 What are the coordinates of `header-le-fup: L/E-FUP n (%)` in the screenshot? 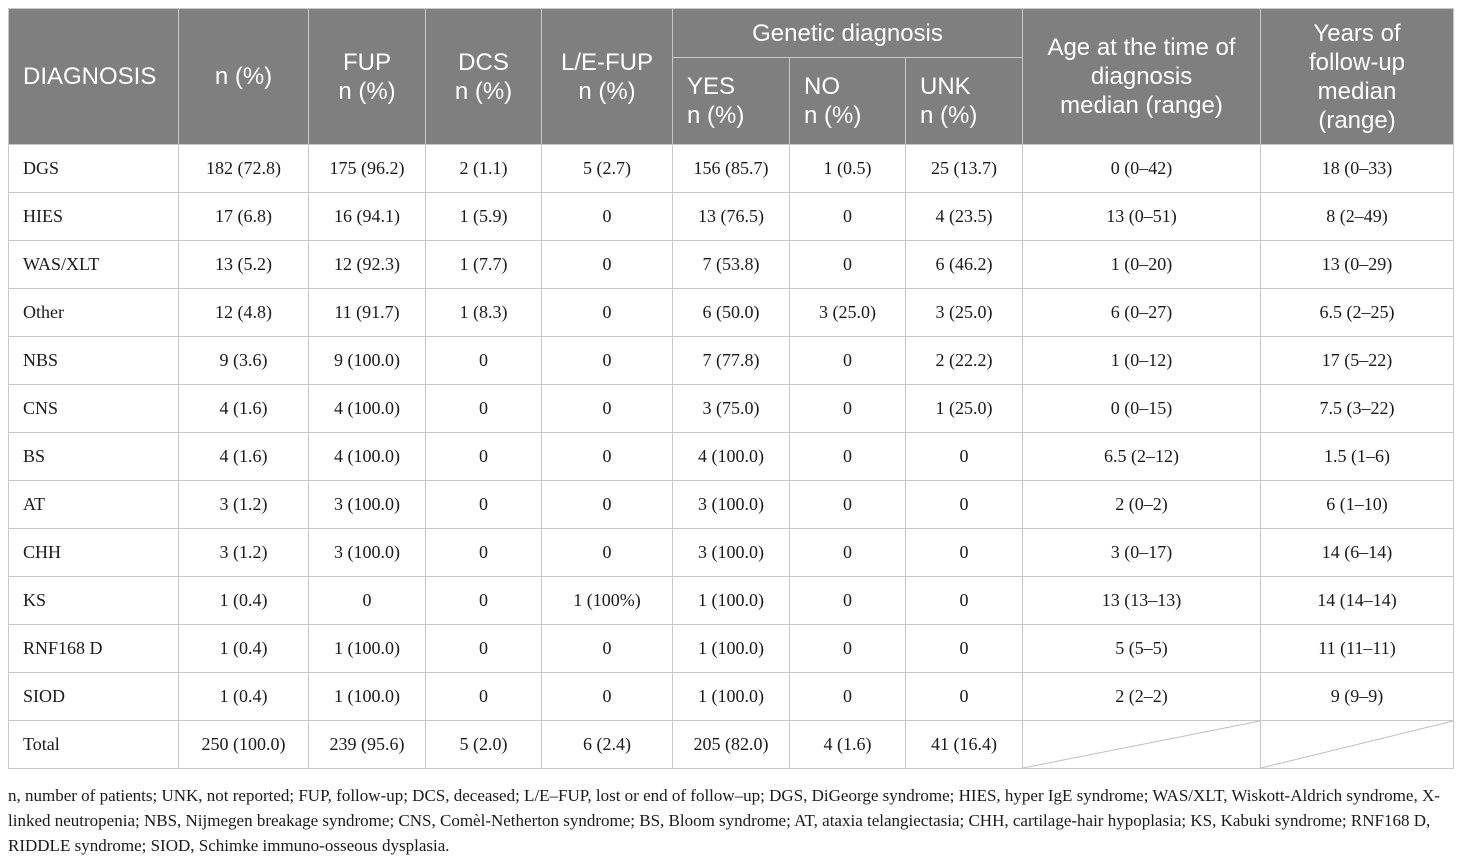 It's located at (607, 76).